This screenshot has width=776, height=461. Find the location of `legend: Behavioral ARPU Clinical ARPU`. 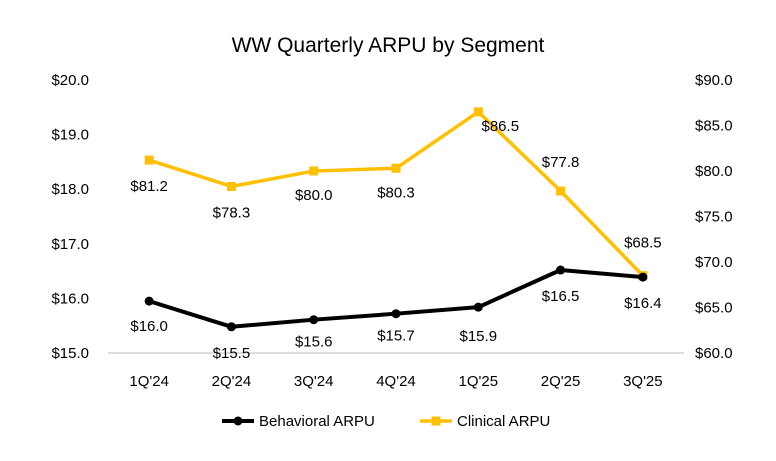

legend: Behavioral ARPU Clinical ARPU is located at coordinates (386, 421).